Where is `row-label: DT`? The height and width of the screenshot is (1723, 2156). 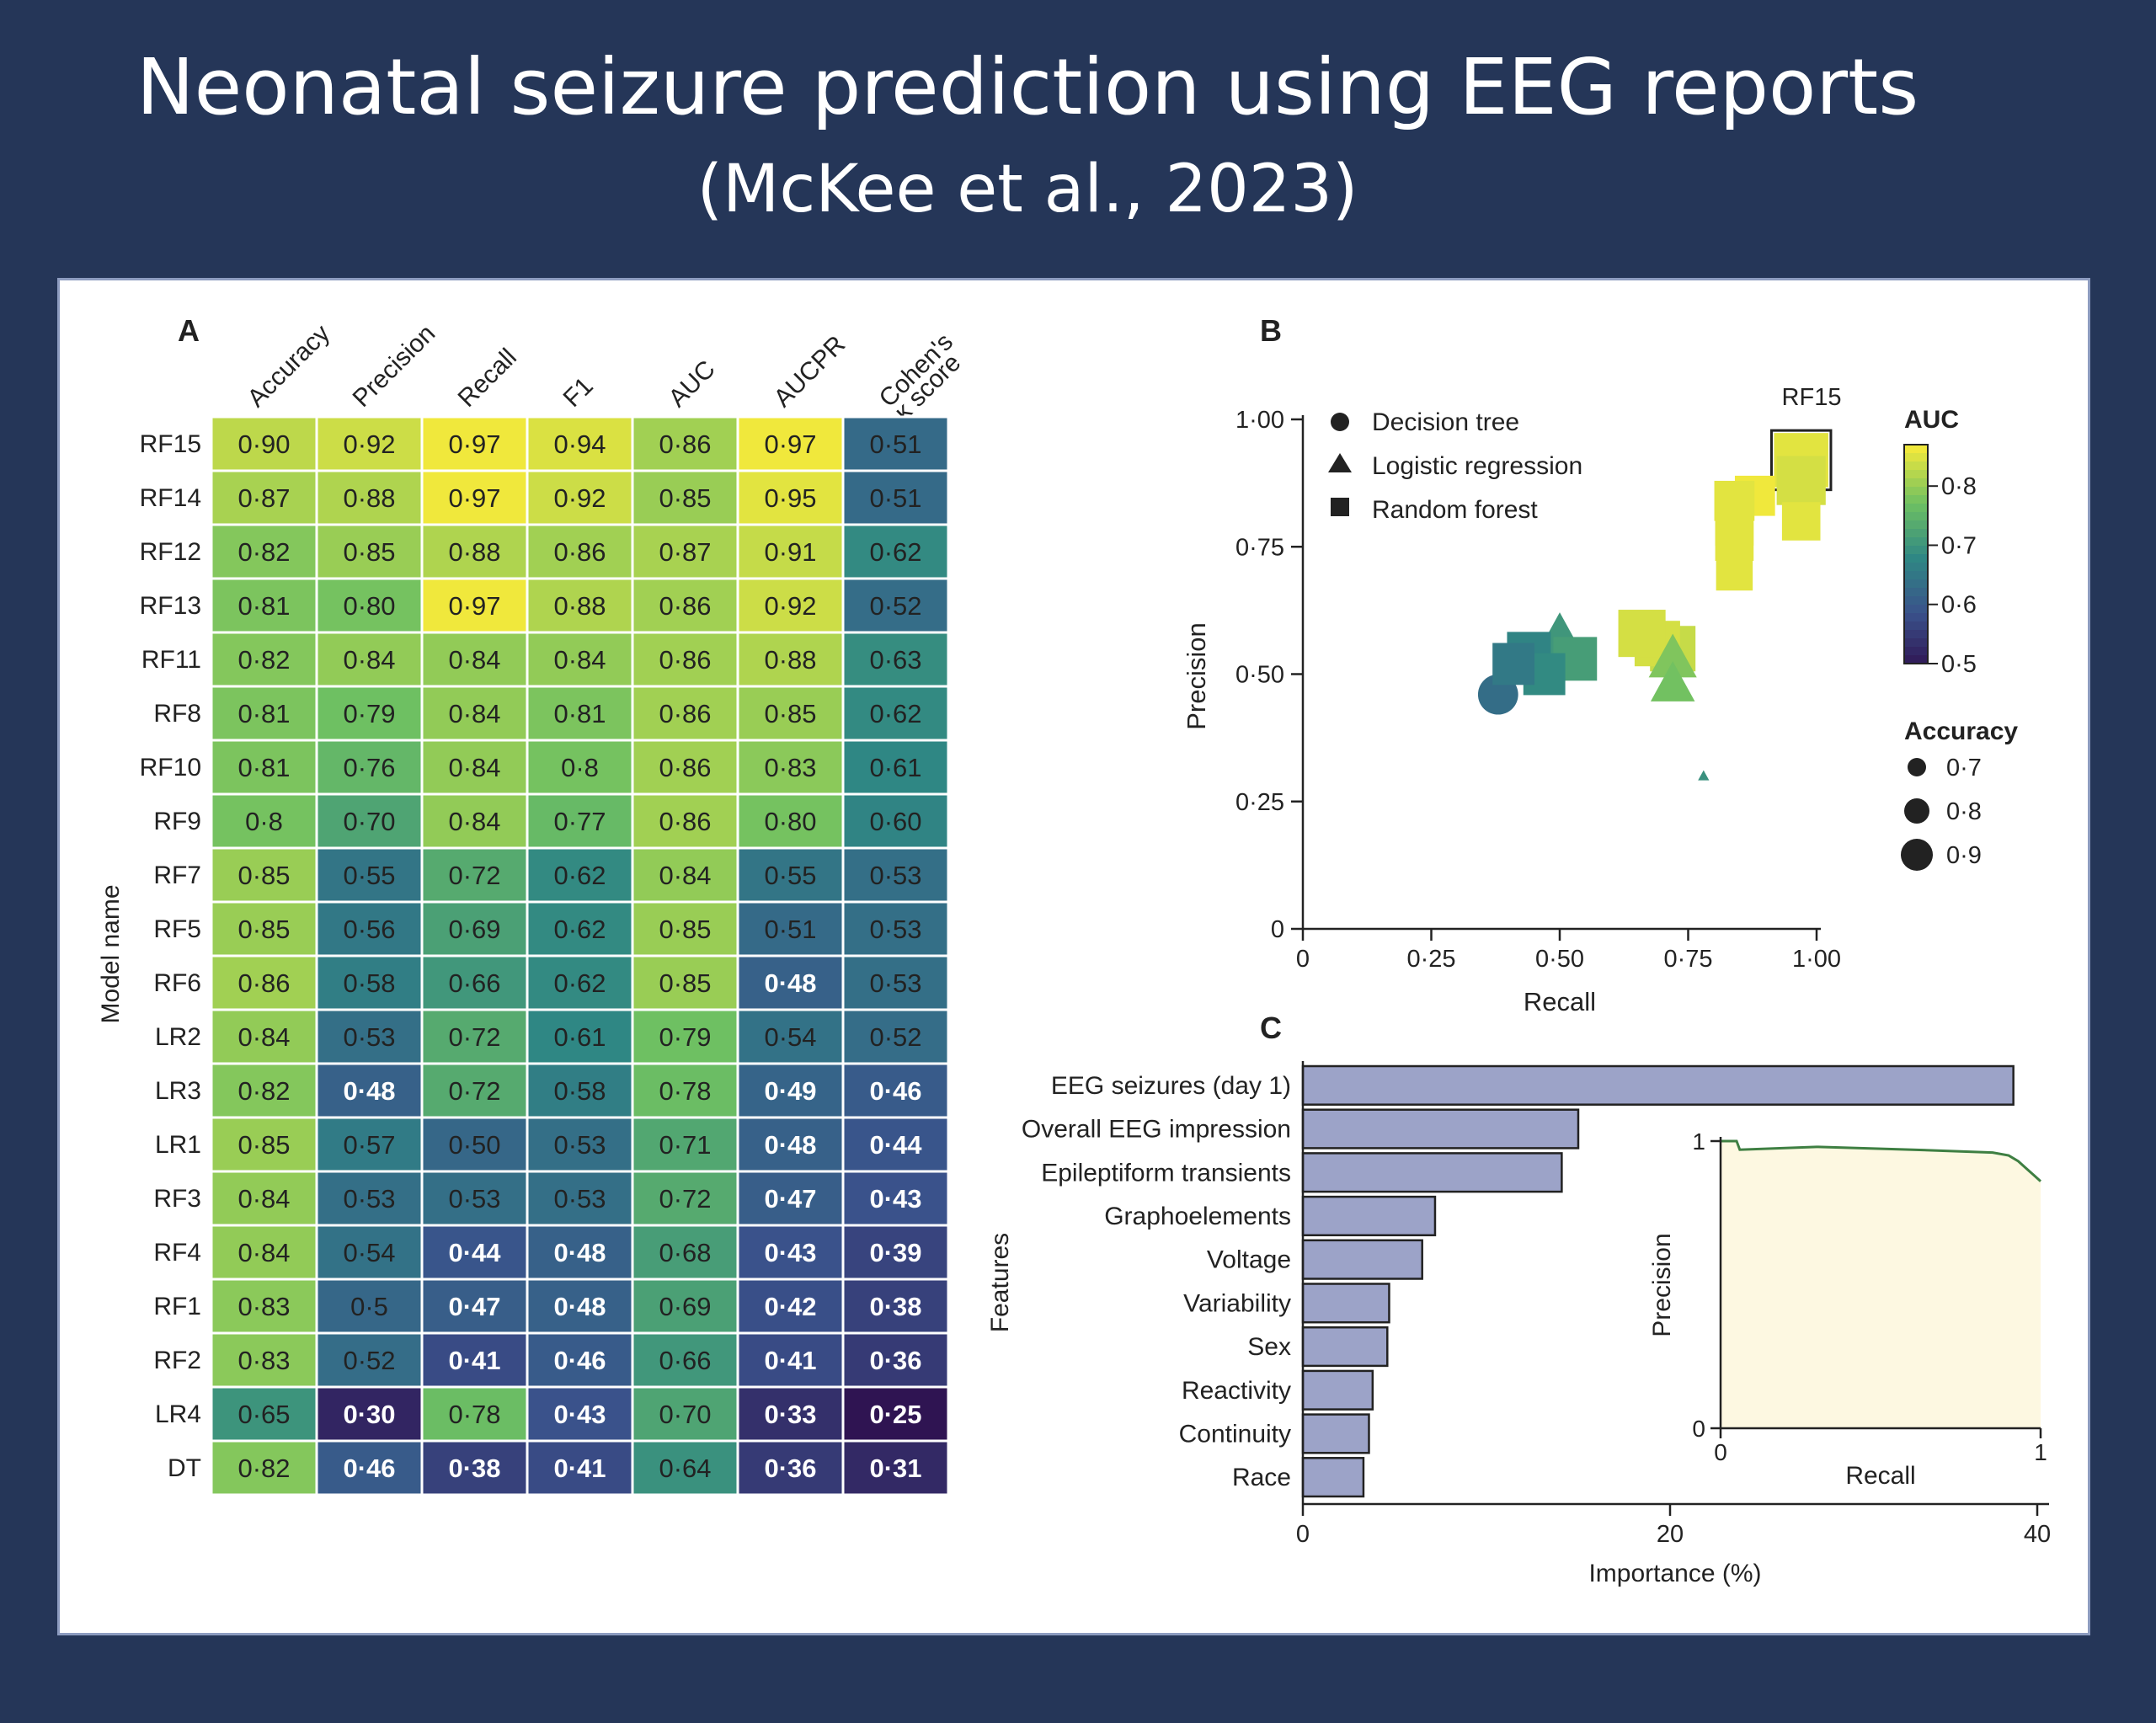 row-label: DT is located at coordinates (184, 1468).